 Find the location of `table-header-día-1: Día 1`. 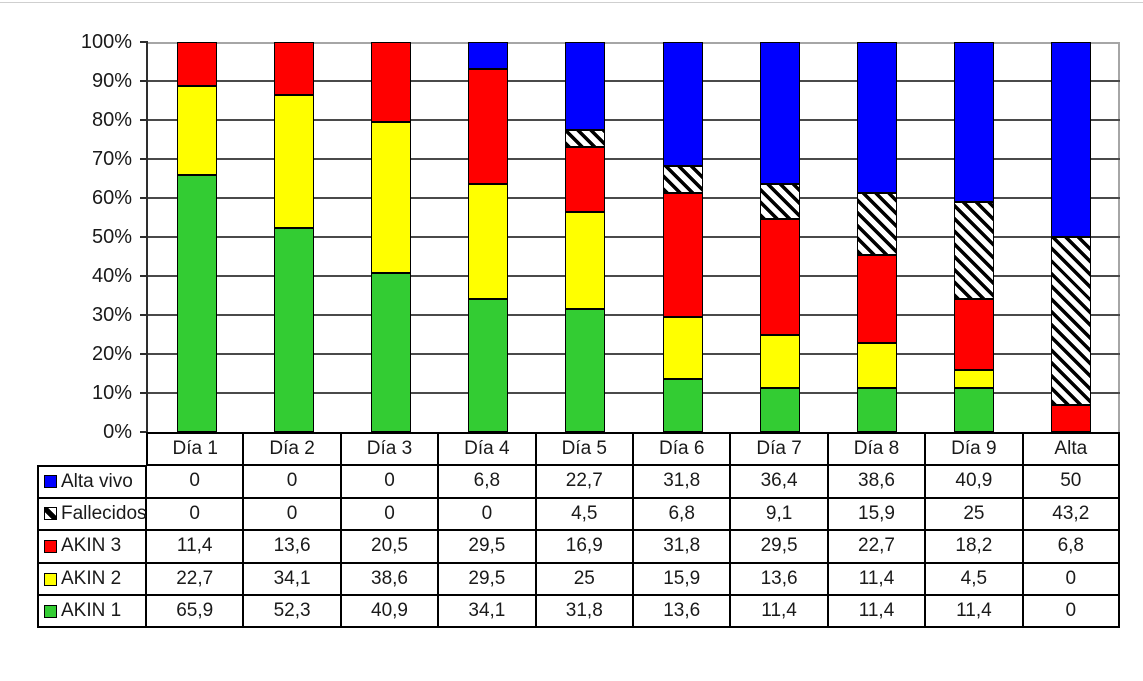

table-header-día-1: Día 1 is located at coordinates (195, 448).